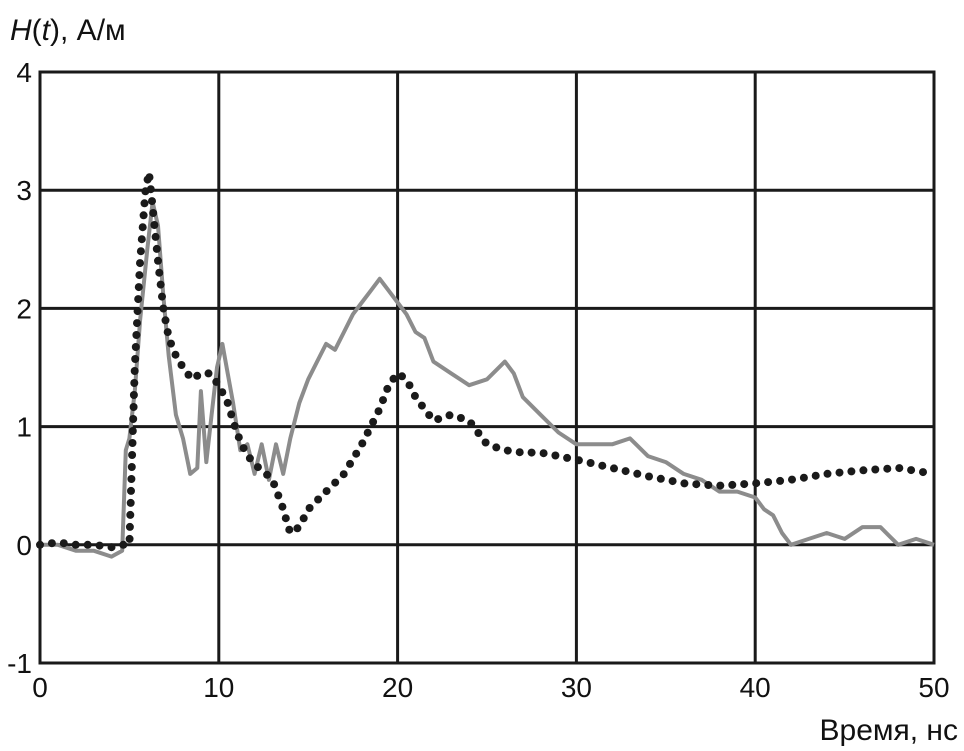 The height and width of the screenshot is (751, 964). I want to click on y-tick-label: 3, so click(24, 190).